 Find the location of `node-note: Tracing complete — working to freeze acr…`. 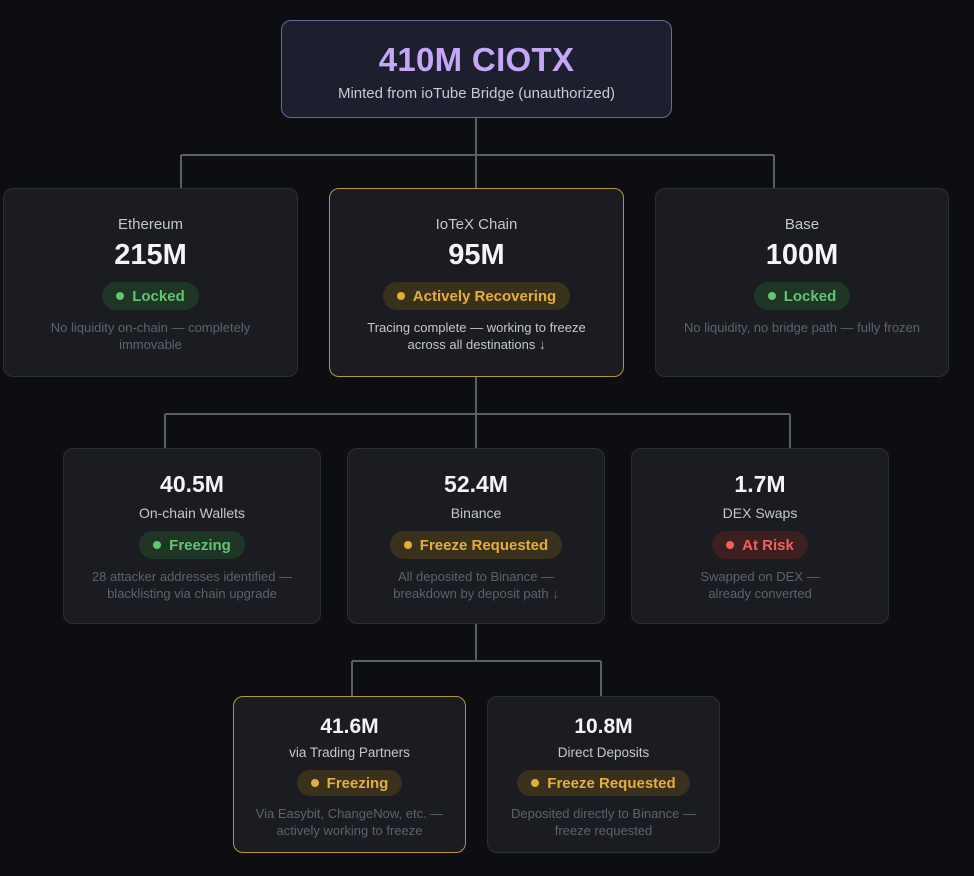

node-note: Tracing complete — working to freeze acr… is located at coordinates (476, 336).